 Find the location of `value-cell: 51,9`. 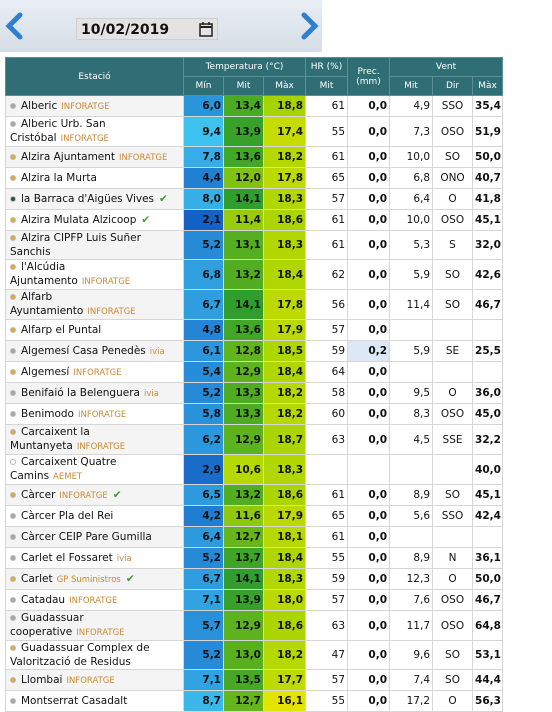

value-cell: 51,9 is located at coordinates (488, 131).